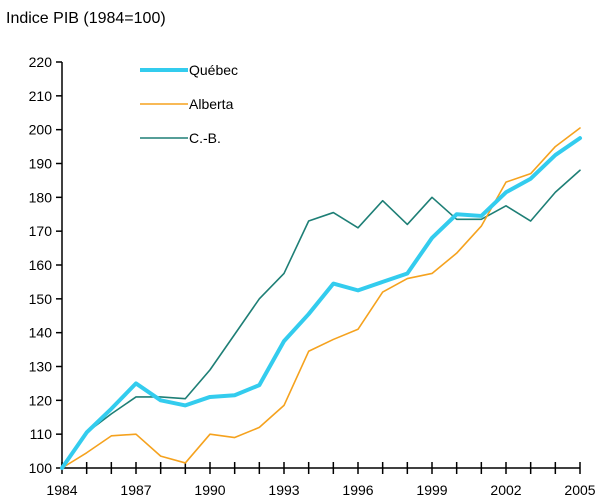  What do you see at coordinates (41, 367) in the screenshot?
I see `y-tick-label: 130` at bounding box center [41, 367].